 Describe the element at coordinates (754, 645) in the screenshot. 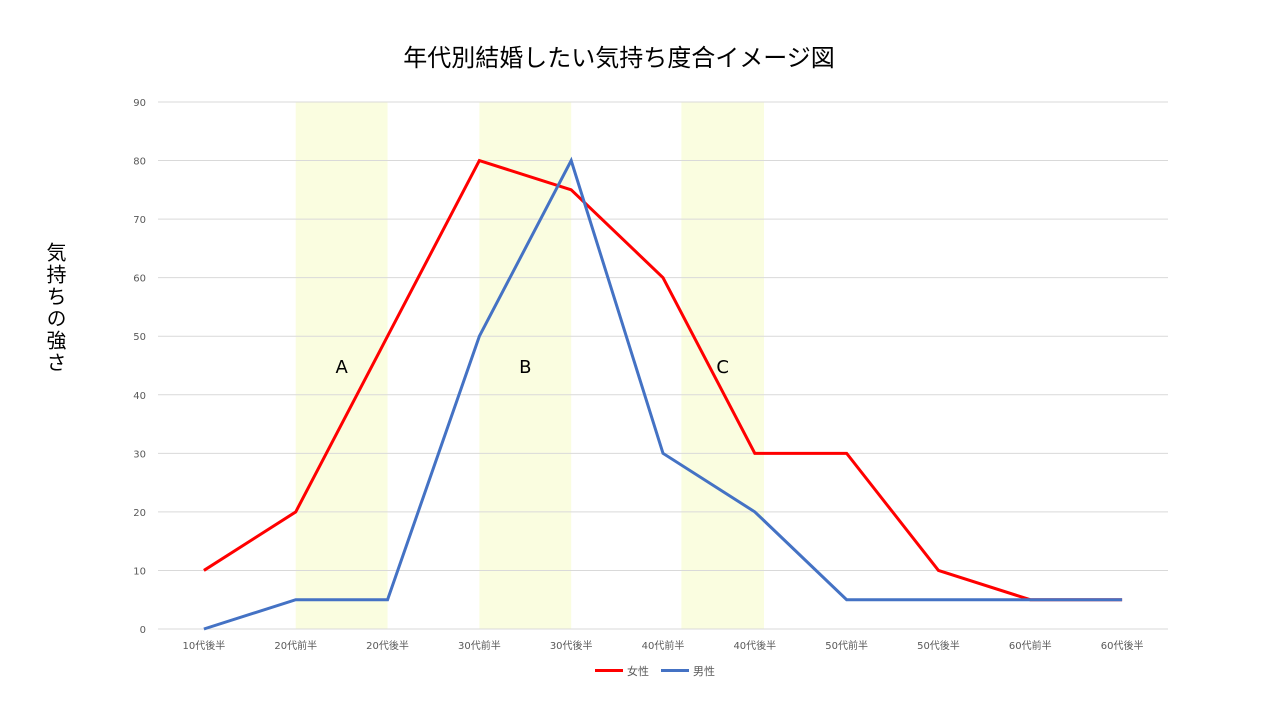

I see `x-tick-label: 40代後半` at that location.